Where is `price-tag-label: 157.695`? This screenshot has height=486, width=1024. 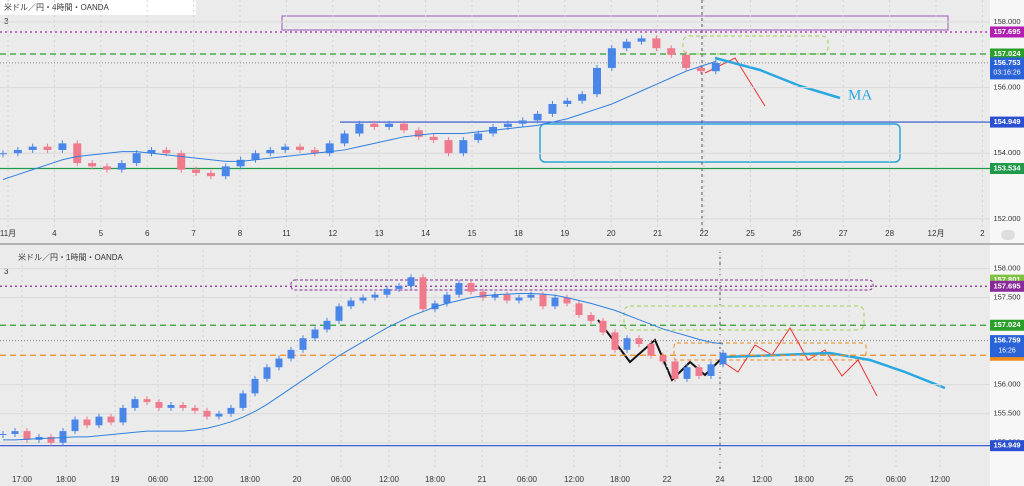
price-tag-label: 157.695 is located at coordinates (1006, 31).